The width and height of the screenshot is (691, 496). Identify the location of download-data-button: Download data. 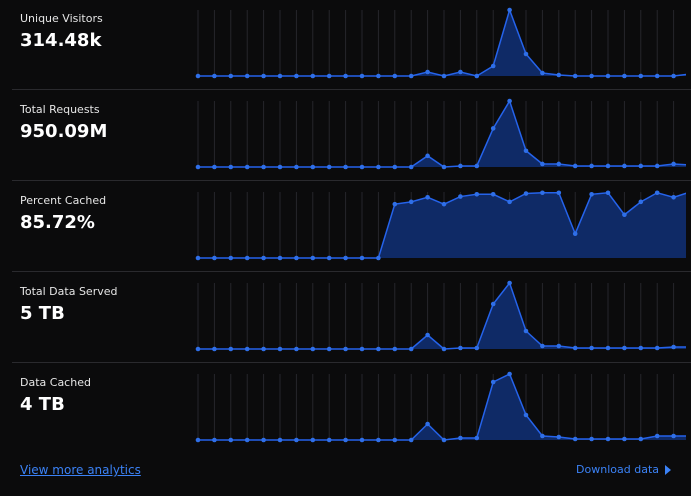
(623, 469).